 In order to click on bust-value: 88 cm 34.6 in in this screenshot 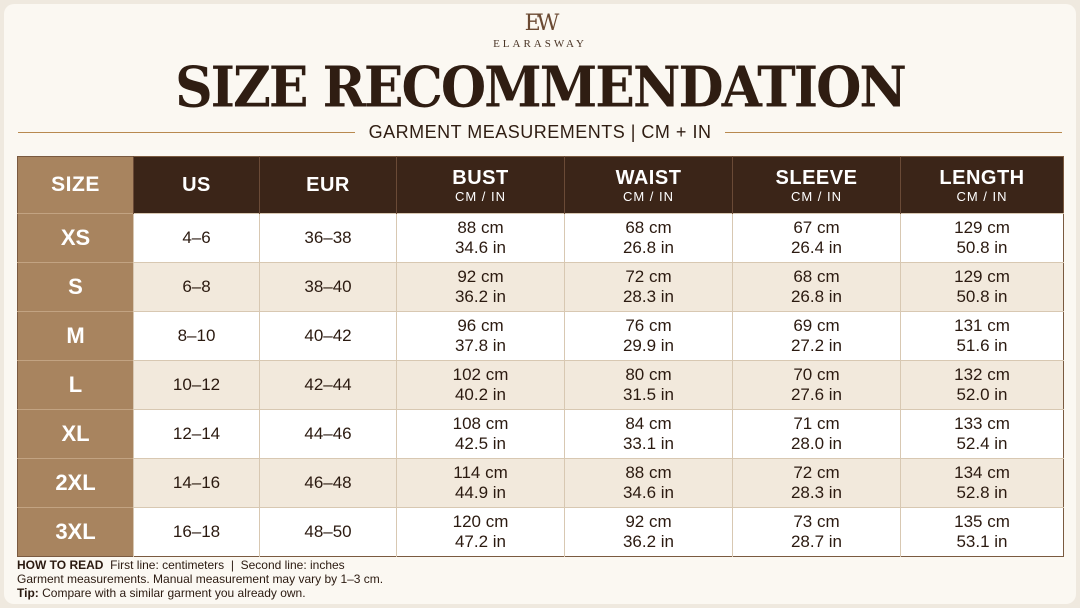, I will do `click(480, 238)`.